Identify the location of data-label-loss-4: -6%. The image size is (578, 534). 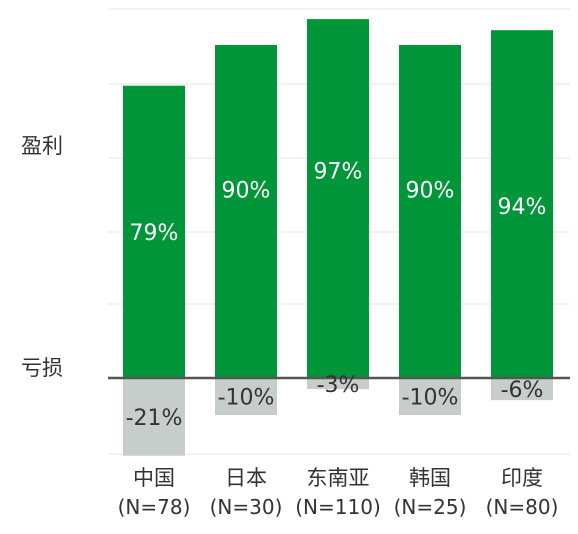
(522, 390).